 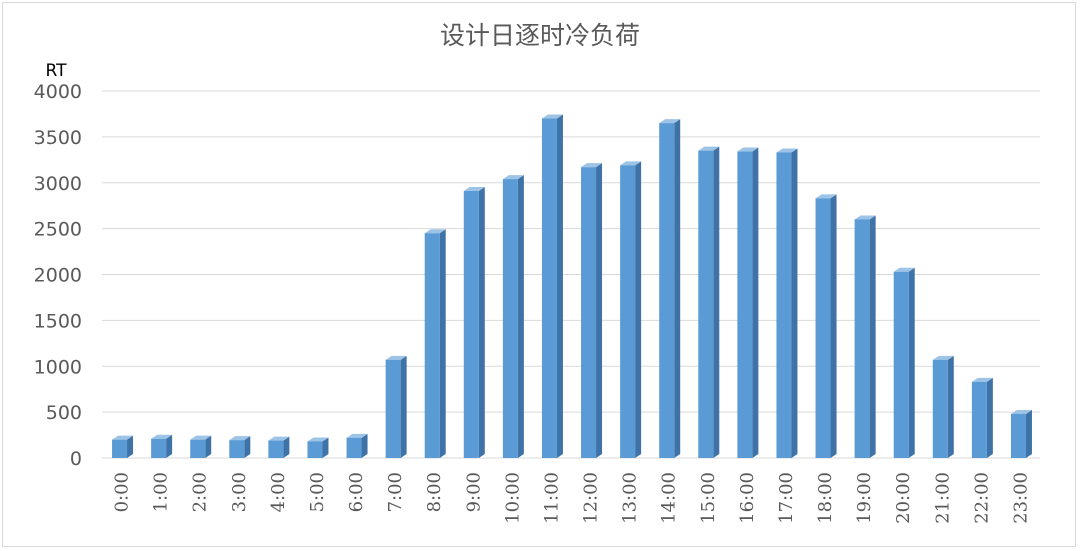 I want to click on y-tick-label: 3000, so click(x=58, y=184).